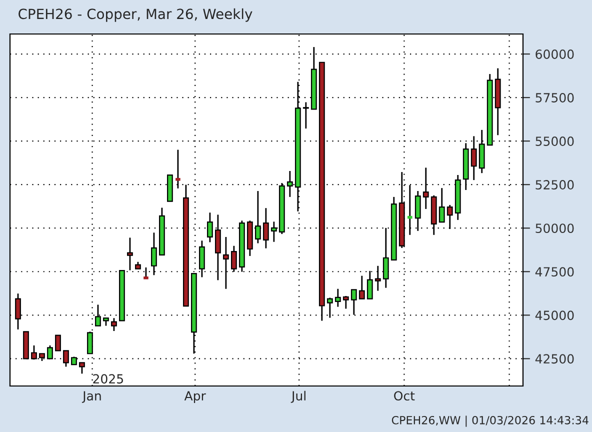 This screenshot has width=592, height=432. Describe the element at coordinates (490, 421) in the screenshot. I see `text: CPEH26,WW | 01/03/2026 14:43:34` at that location.